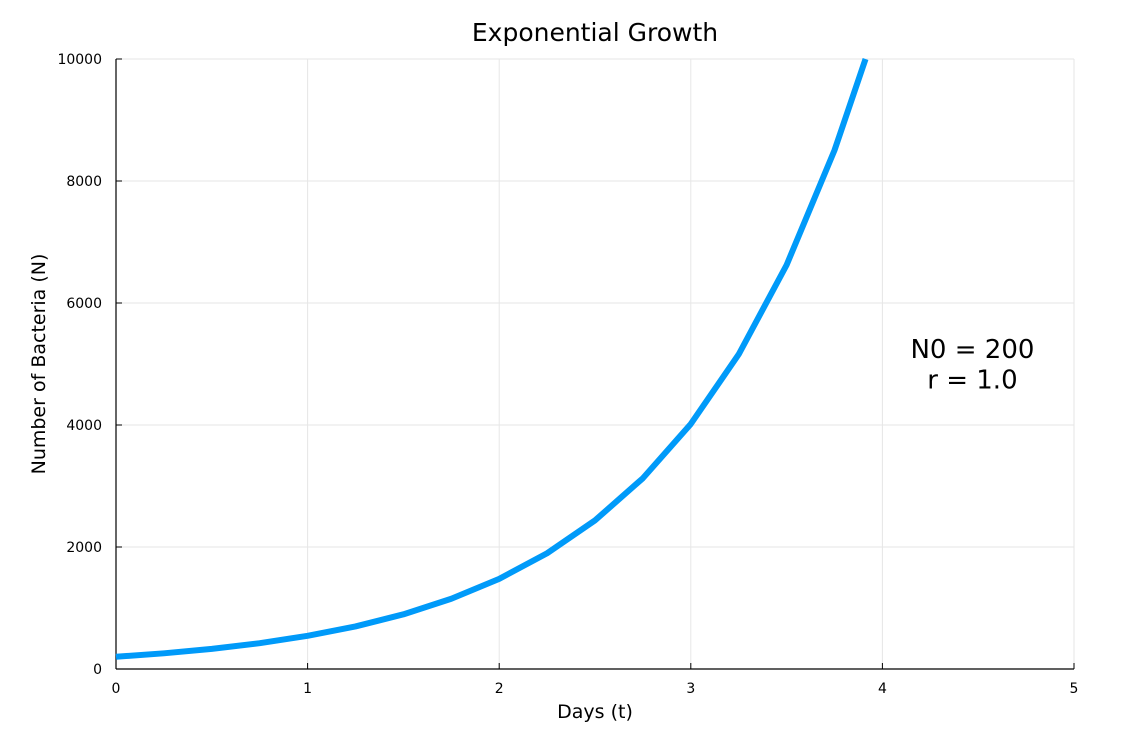  I want to click on chart-title: Exponential Growth, so click(595, 32).